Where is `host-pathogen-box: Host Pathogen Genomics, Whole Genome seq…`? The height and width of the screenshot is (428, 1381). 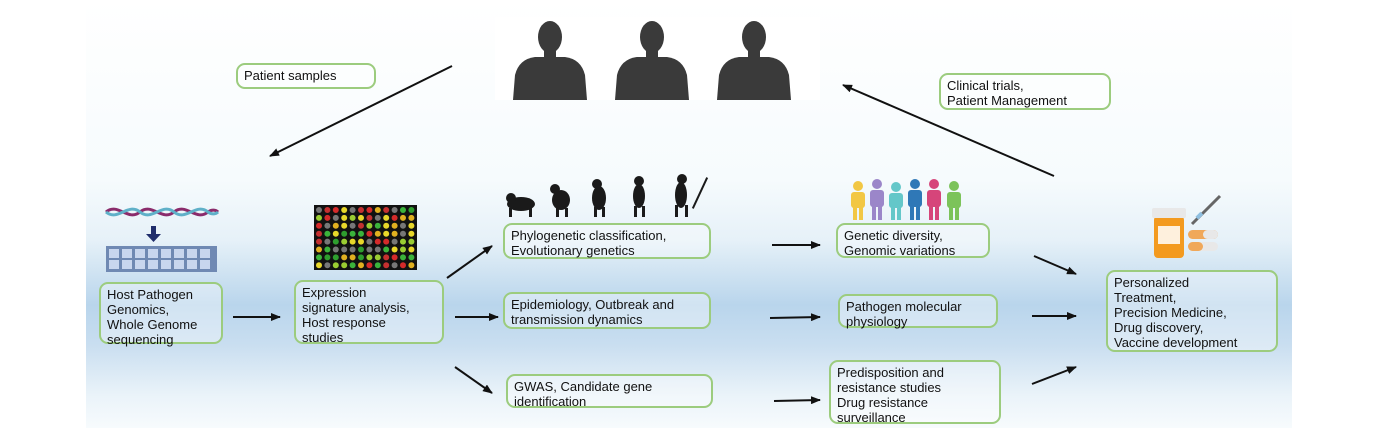 host-pathogen-box: Host Pathogen Genomics, Whole Genome seq… is located at coordinates (161, 314).